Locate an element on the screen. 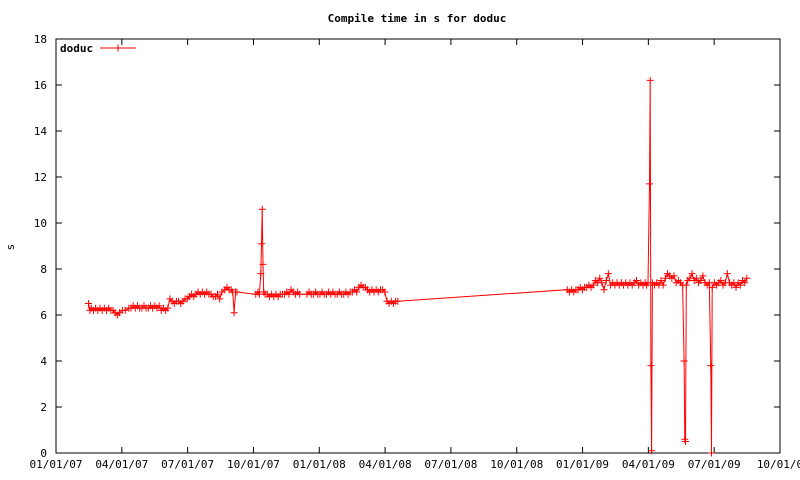 This screenshot has width=800, height=480. y-tick-label-1: 2 is located at coordinates (43, 407).